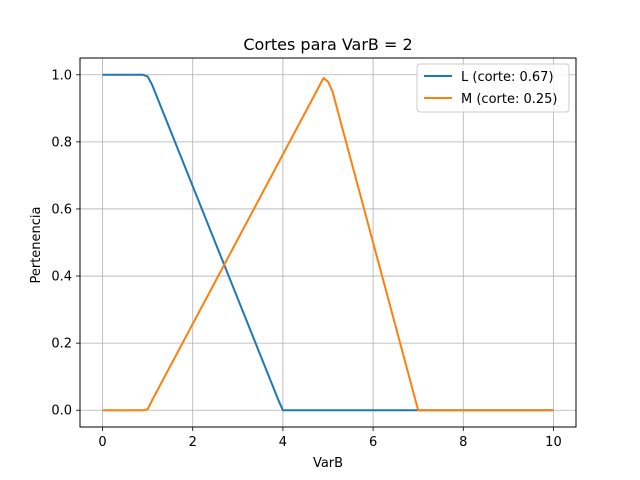 The height and width of the screenshot is (480, 640). What do you see at coordinates (193, 442) in the screenshot?
I see `x-tick-label: 2` at bounding box center [193, 442].